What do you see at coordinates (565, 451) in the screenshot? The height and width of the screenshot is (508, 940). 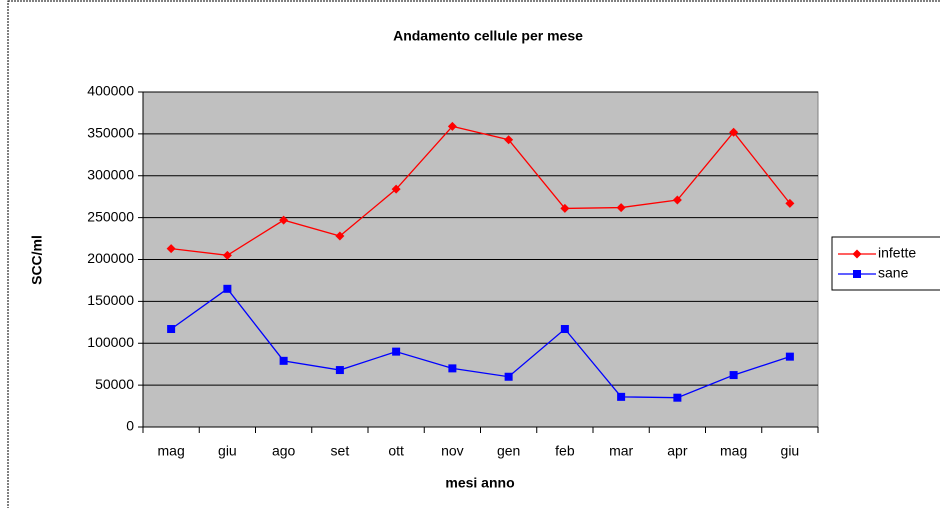 I see `x-tick-label: feb` at bounding box center [565, 451].